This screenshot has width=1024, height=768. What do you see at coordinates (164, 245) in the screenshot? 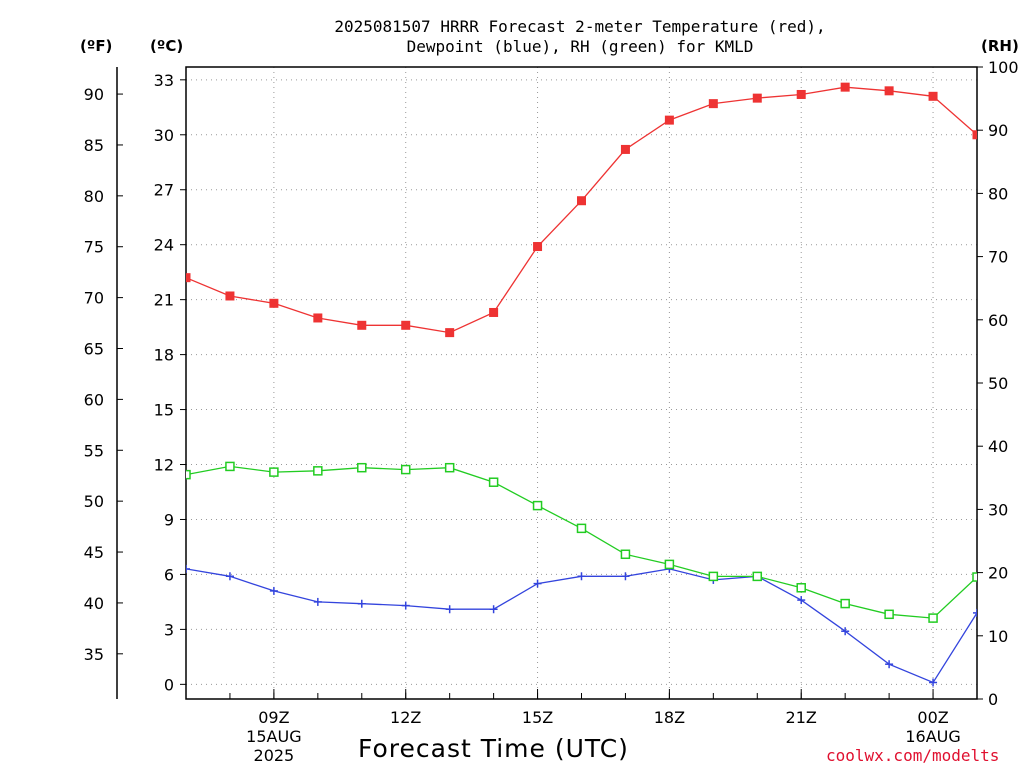
I see `celsius-tick-label: 24` at bounding box center [164, 245].